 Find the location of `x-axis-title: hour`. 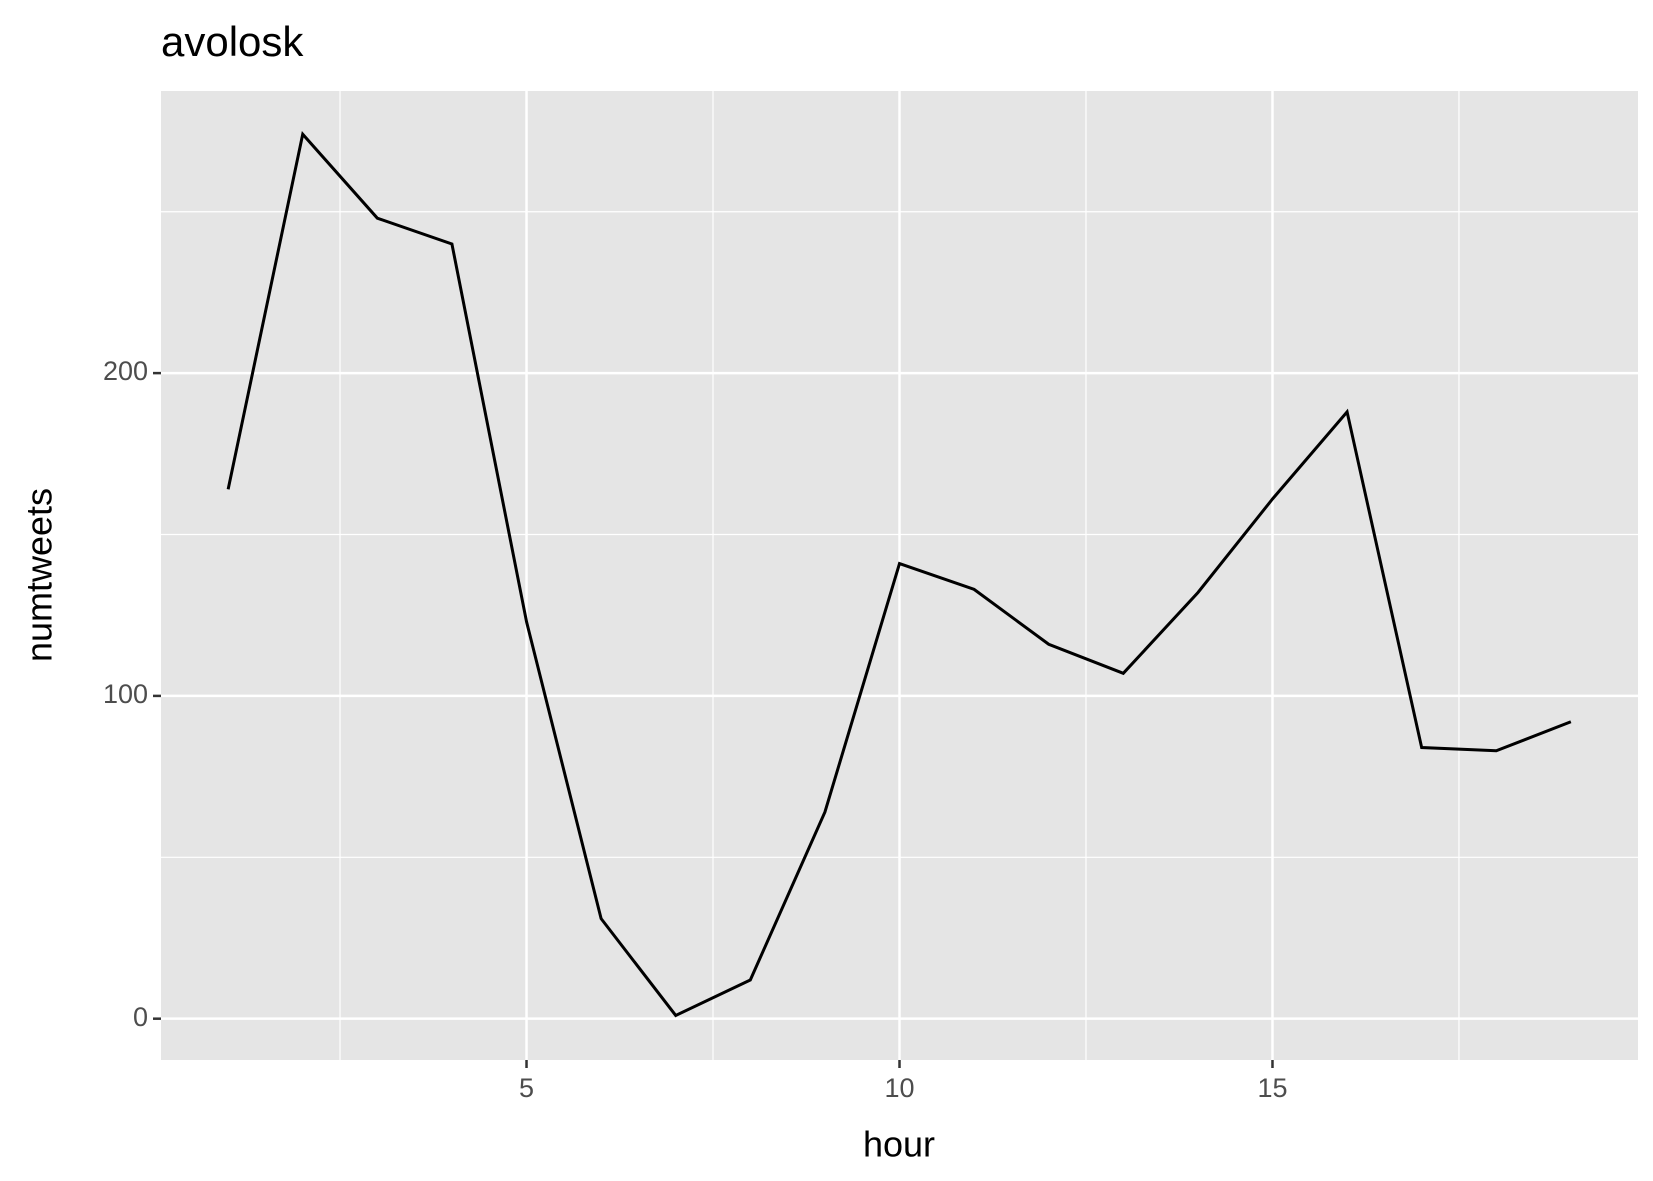

x-axis-title: hour is located at coordinates (899, 1144).